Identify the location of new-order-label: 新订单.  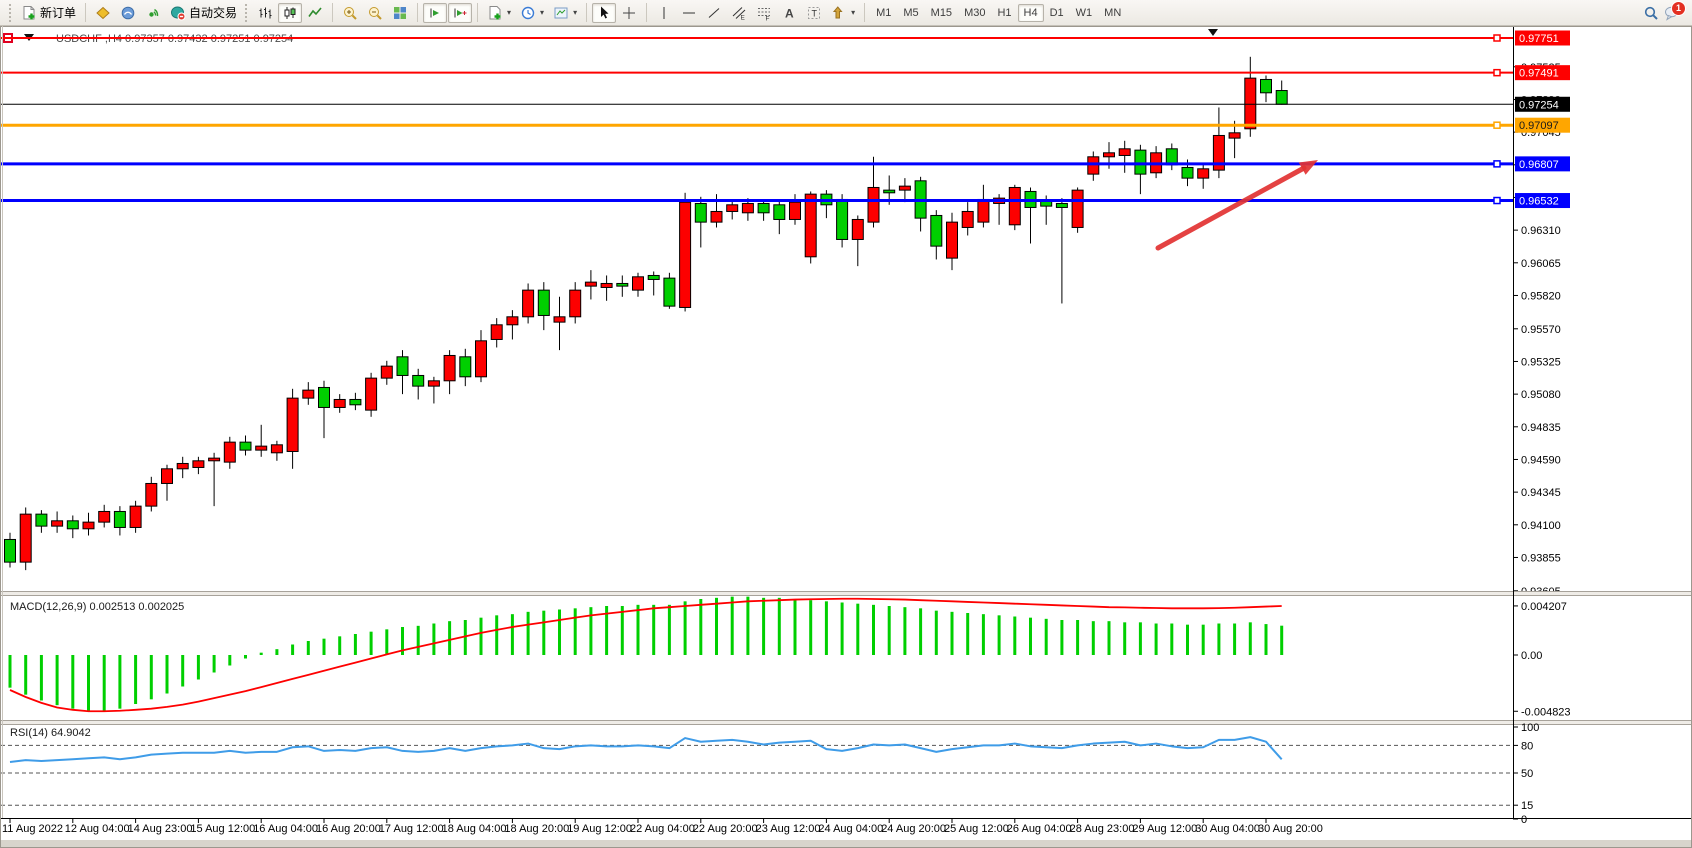
(58, 13).